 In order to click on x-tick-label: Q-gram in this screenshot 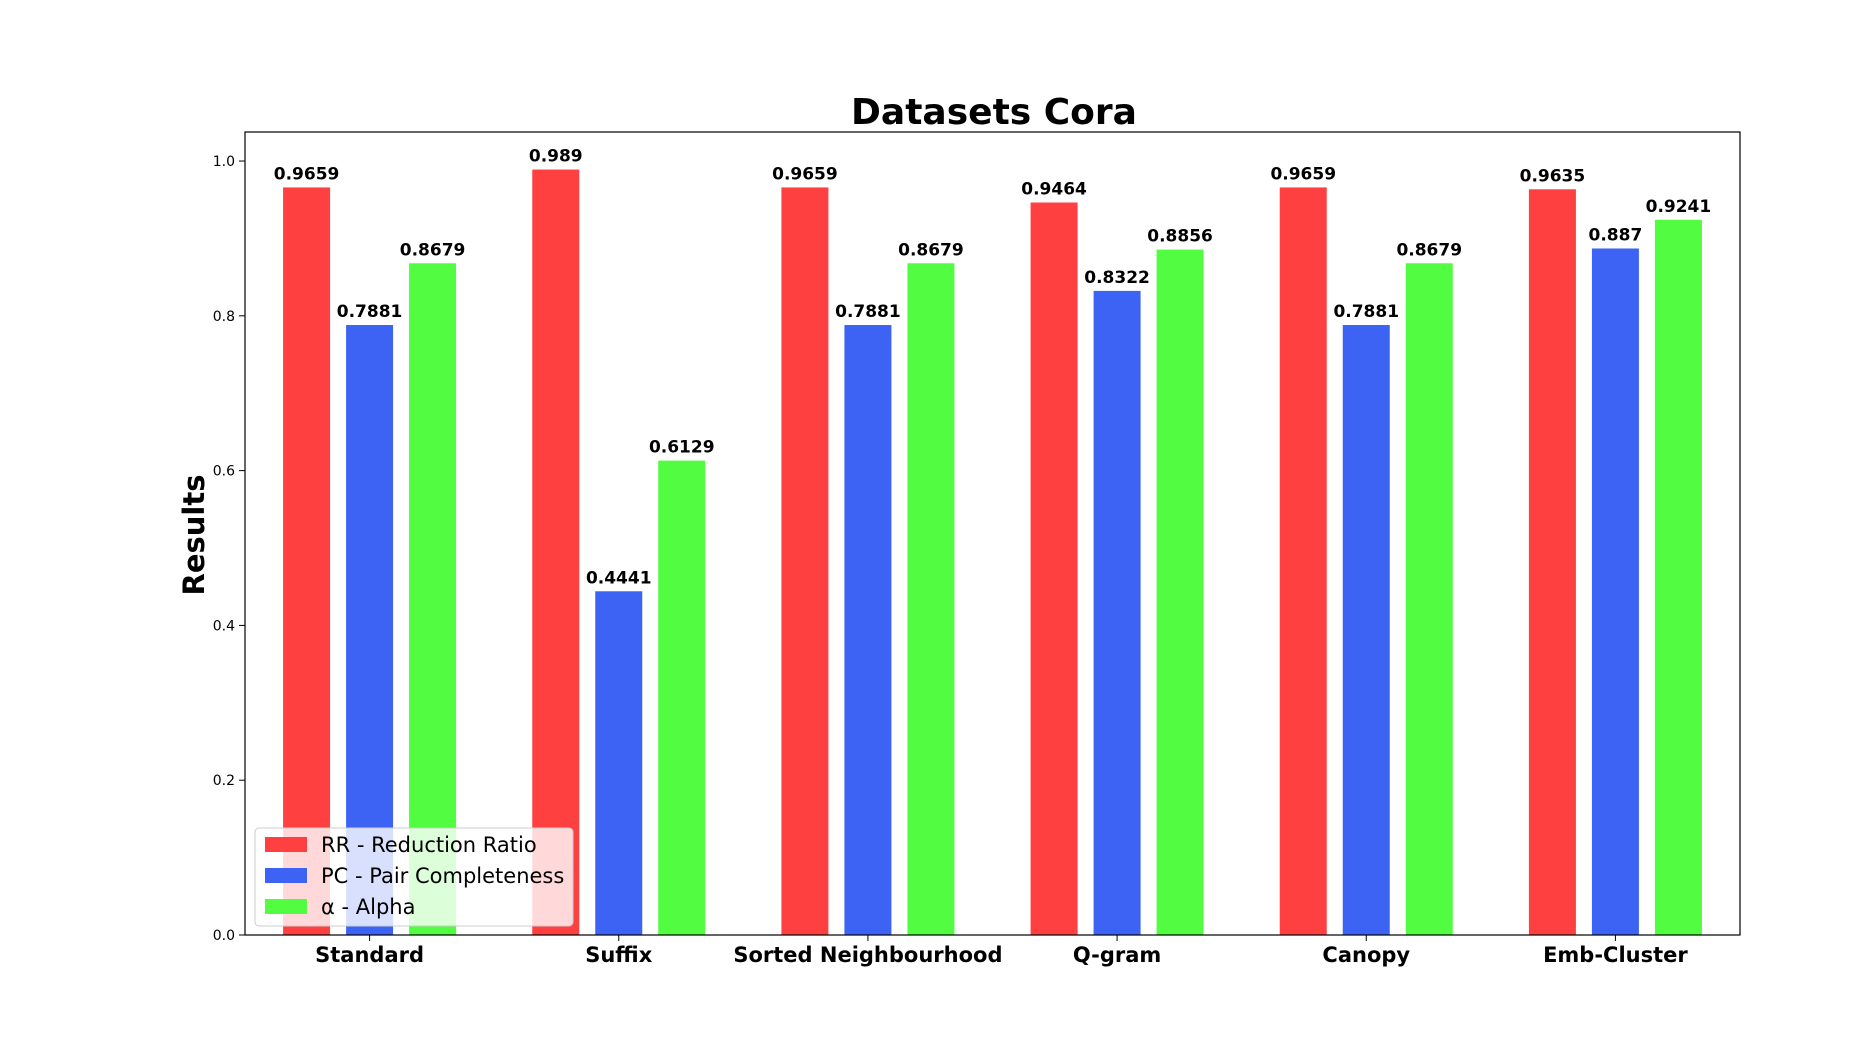, I will do `click(1117, 955)`.